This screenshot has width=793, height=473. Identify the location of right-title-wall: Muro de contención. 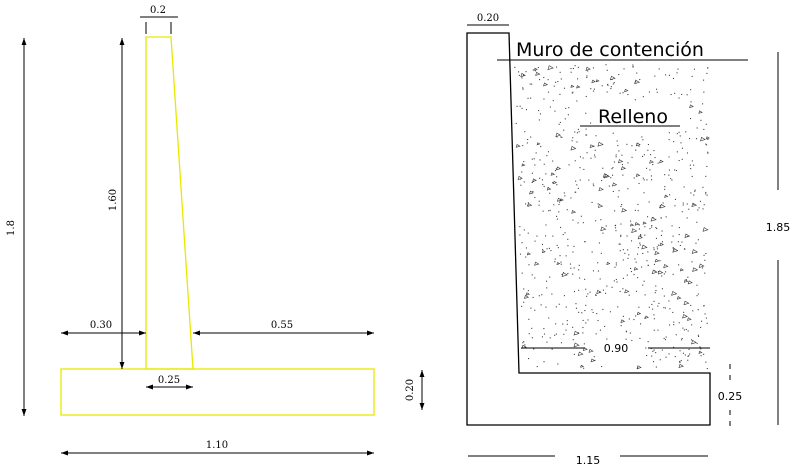
(622, 50).